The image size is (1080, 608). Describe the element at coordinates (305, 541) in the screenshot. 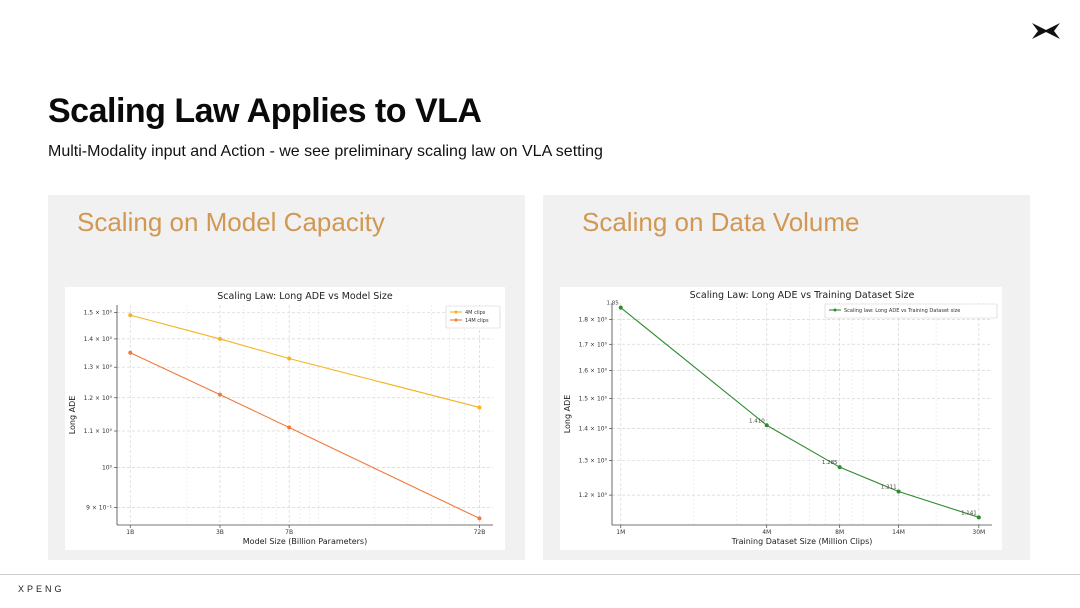

I see `x-axis-label: Model Size (Billion Parameters)` at that location.